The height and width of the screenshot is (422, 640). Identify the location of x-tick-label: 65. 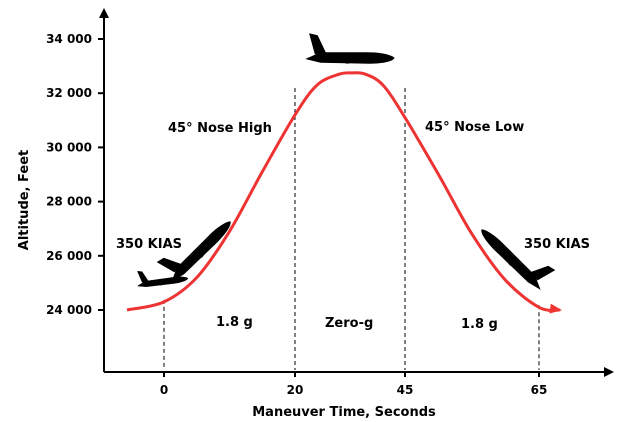
(539, 390).